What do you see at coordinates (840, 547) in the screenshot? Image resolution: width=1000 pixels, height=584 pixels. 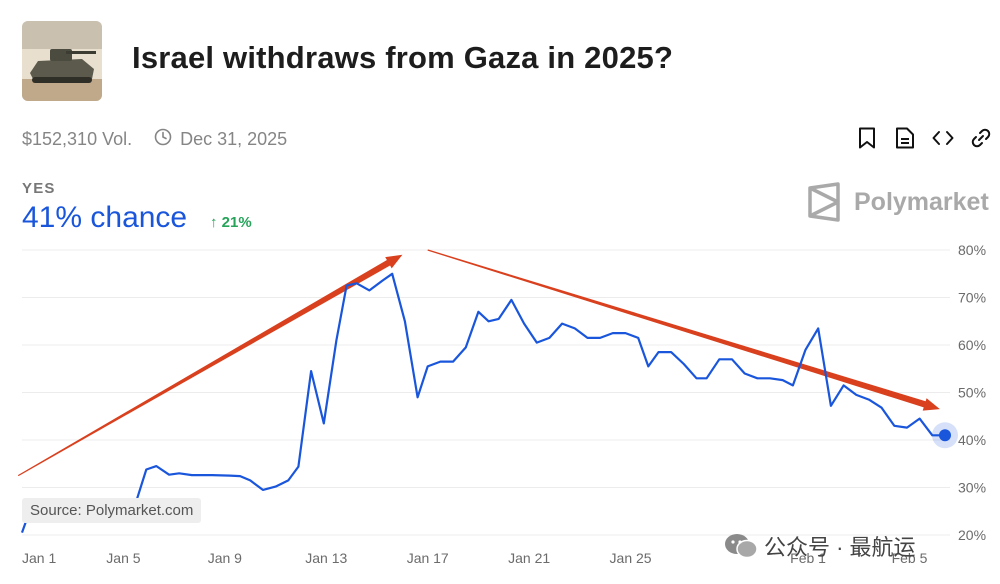 I see `watermark-text: 公众号 · 最航运` at bounding box center [840, 547].